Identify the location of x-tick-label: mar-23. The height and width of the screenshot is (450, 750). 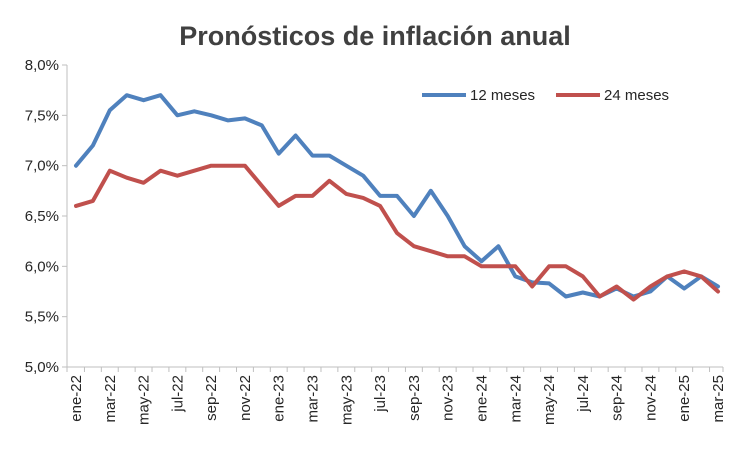
(313, 399).